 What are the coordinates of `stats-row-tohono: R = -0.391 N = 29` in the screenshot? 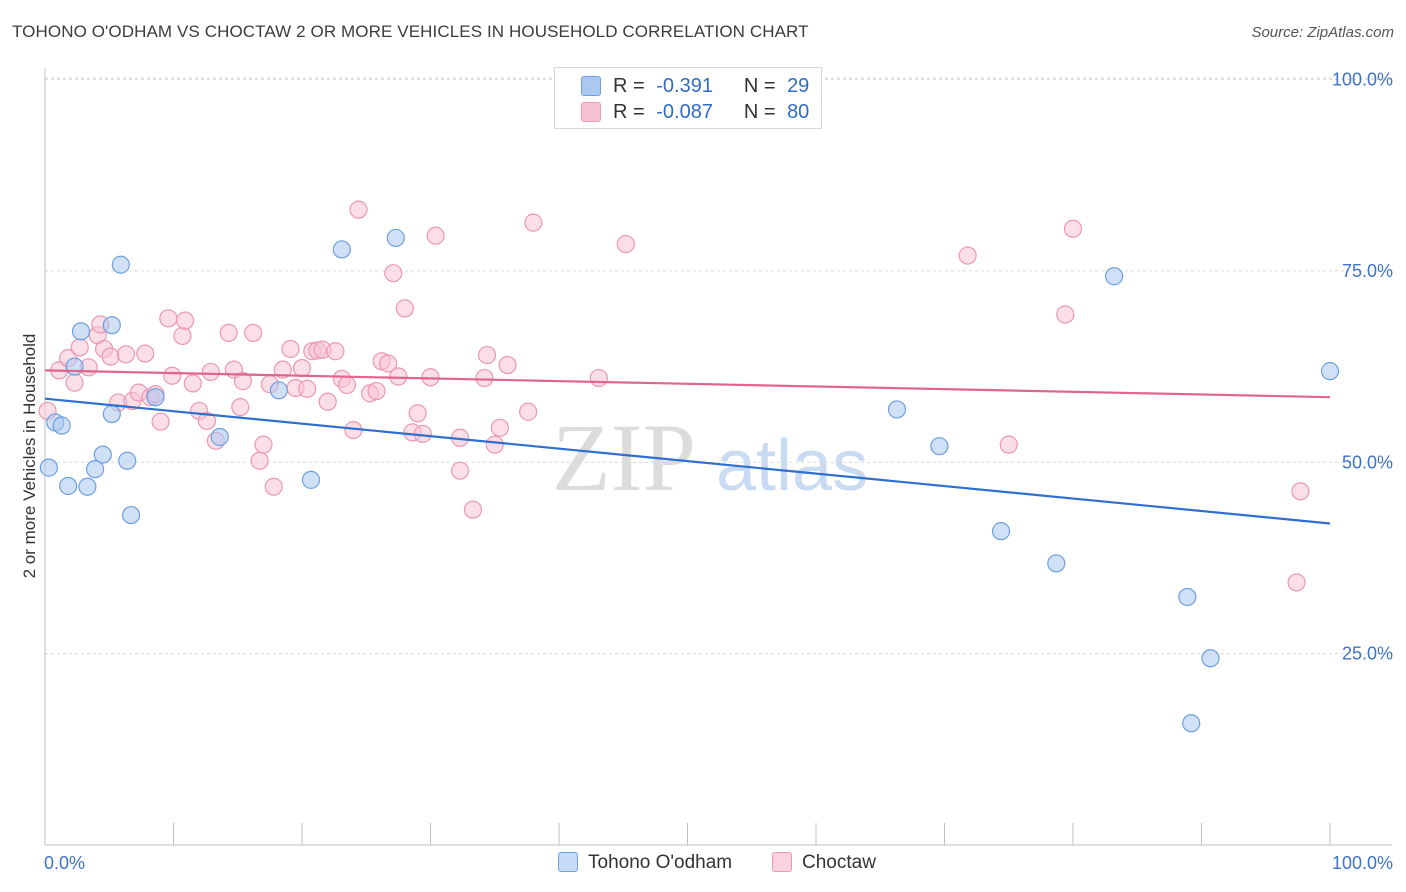 It's located at (695, 87).